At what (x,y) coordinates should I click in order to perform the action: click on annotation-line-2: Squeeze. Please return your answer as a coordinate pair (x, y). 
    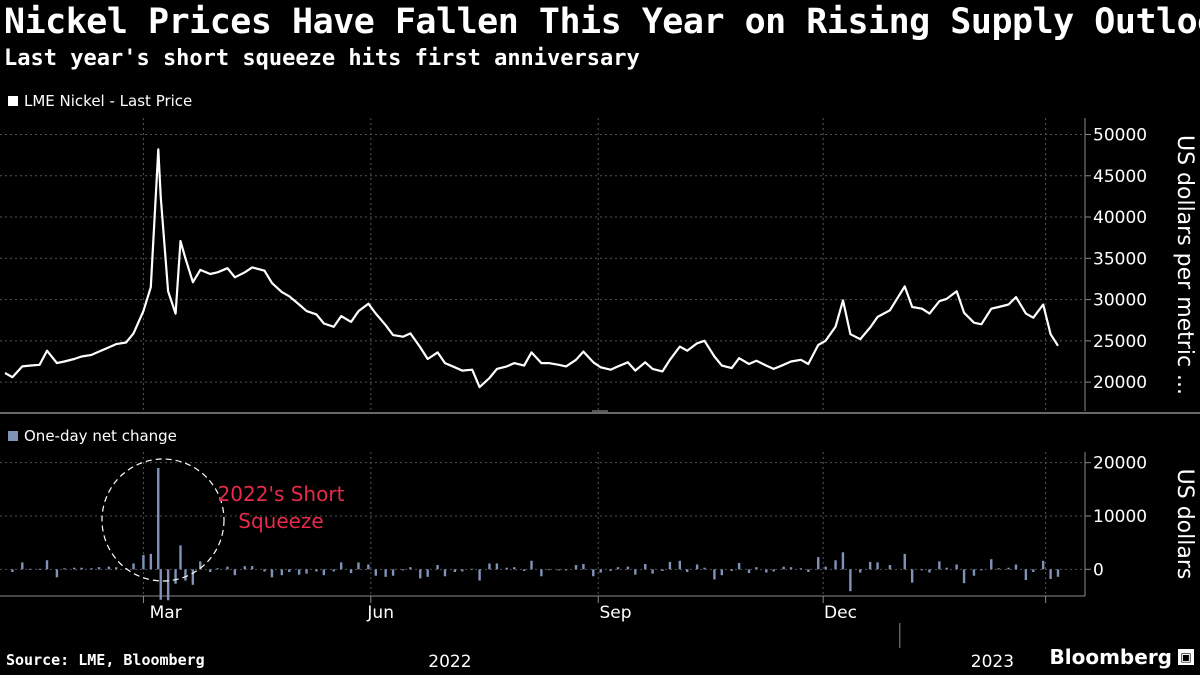
    Looking at the image, I should click on (280, 521).